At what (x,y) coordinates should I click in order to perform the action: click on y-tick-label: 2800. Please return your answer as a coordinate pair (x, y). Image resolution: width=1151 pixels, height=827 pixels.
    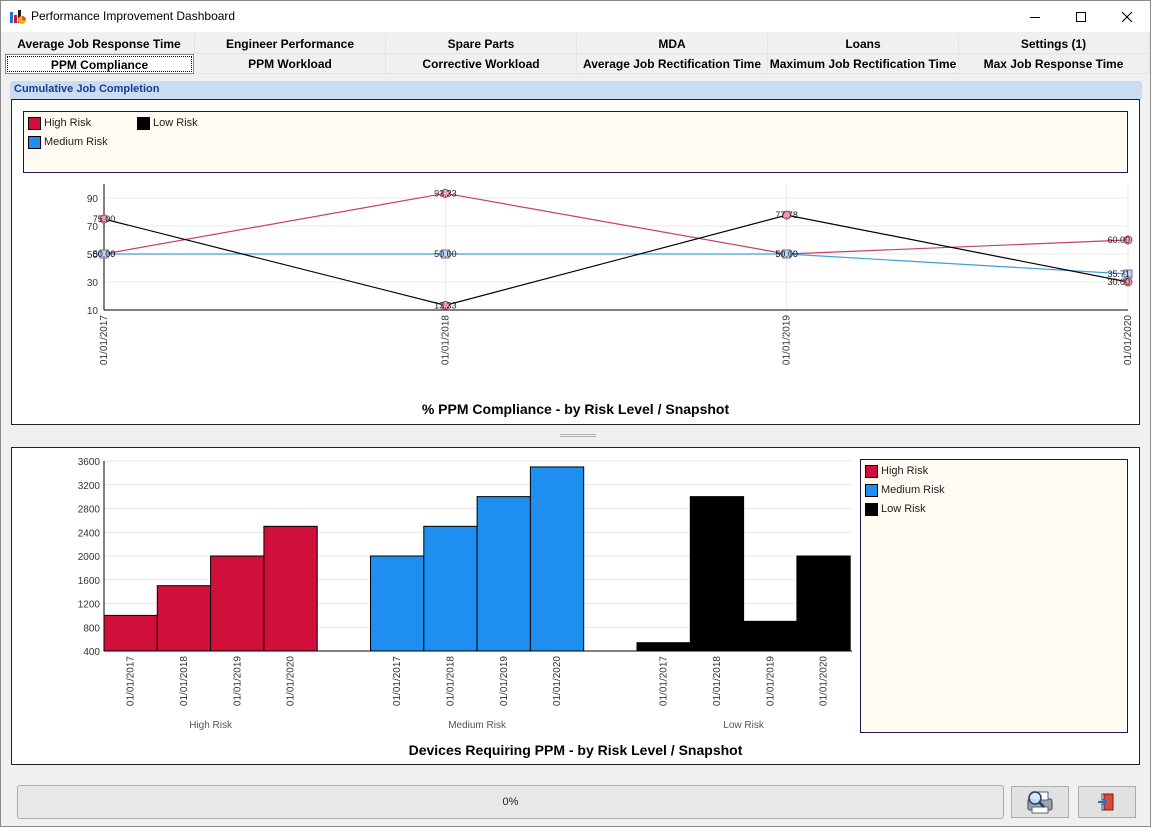
    Looking at the image, I should click on (89, 510).